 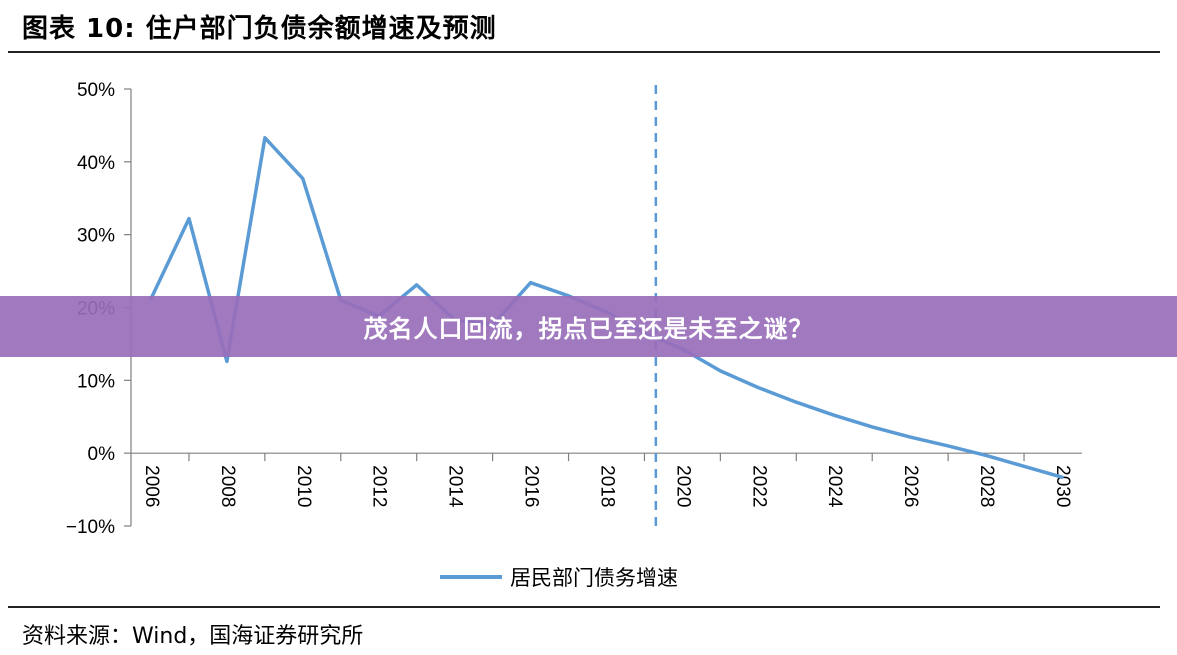 What do you see at coordinates (531, 486) in the screenshot?
I see `x-tick-label: 2016` at bounding box center [531, 486].